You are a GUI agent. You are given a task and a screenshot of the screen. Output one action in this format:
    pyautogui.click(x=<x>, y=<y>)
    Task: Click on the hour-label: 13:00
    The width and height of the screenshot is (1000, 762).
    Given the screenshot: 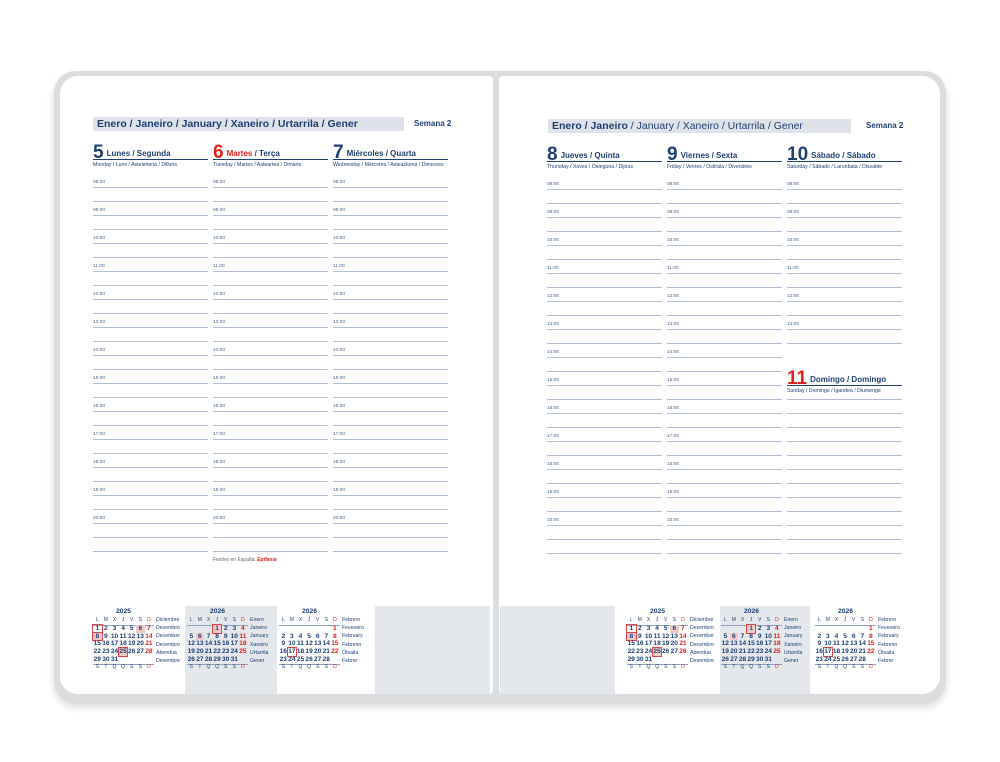 What is the action you would take?
    pyautogui.click(x=673, y=324)
    